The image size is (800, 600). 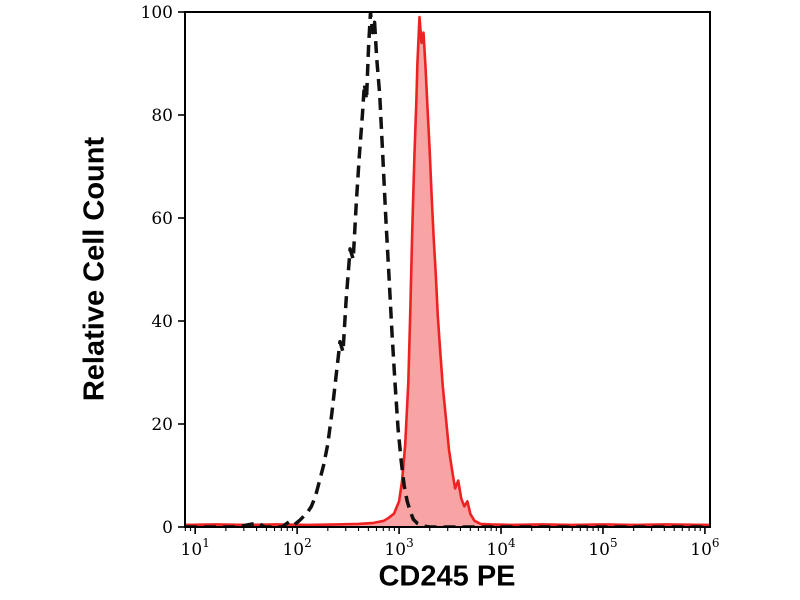 I want to click on svg-text: 10³, so click(x=398, y=548).